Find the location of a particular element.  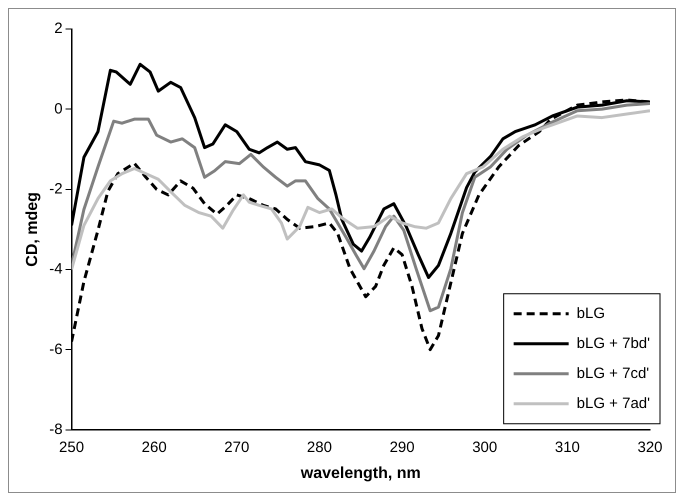

x-axis-title: wavelength, nm is located at coordinates (360, 473).